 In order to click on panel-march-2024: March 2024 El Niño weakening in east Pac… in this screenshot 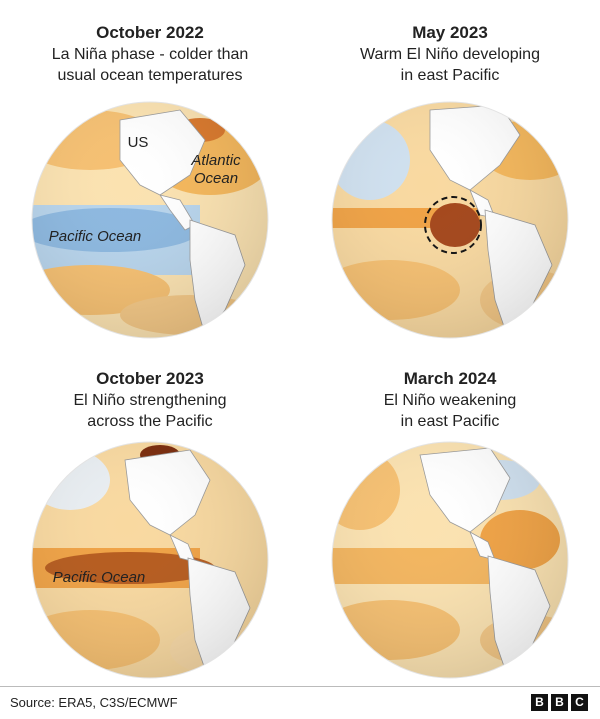, I will do `click(450, 400)`.